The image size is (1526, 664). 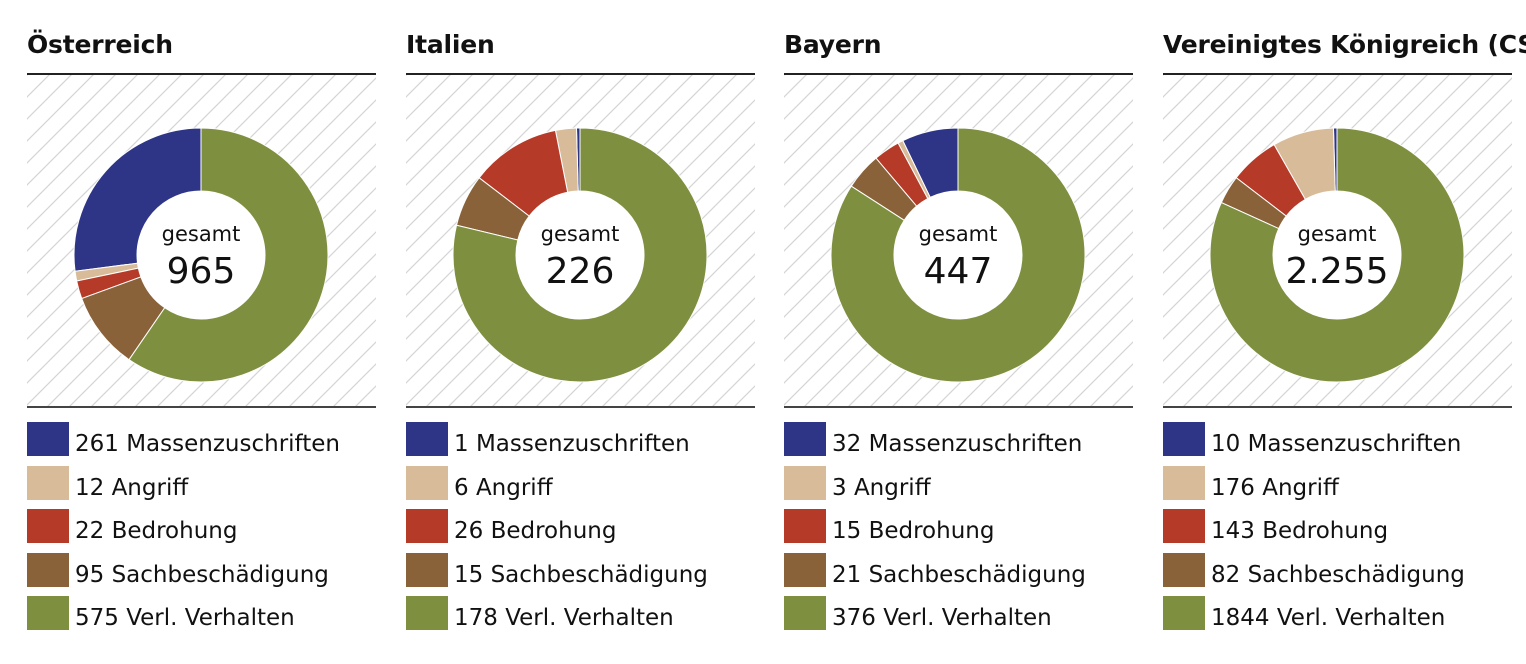 I want to click on donut-chart: gesamt 2.255, so click(x=1337, y=240).